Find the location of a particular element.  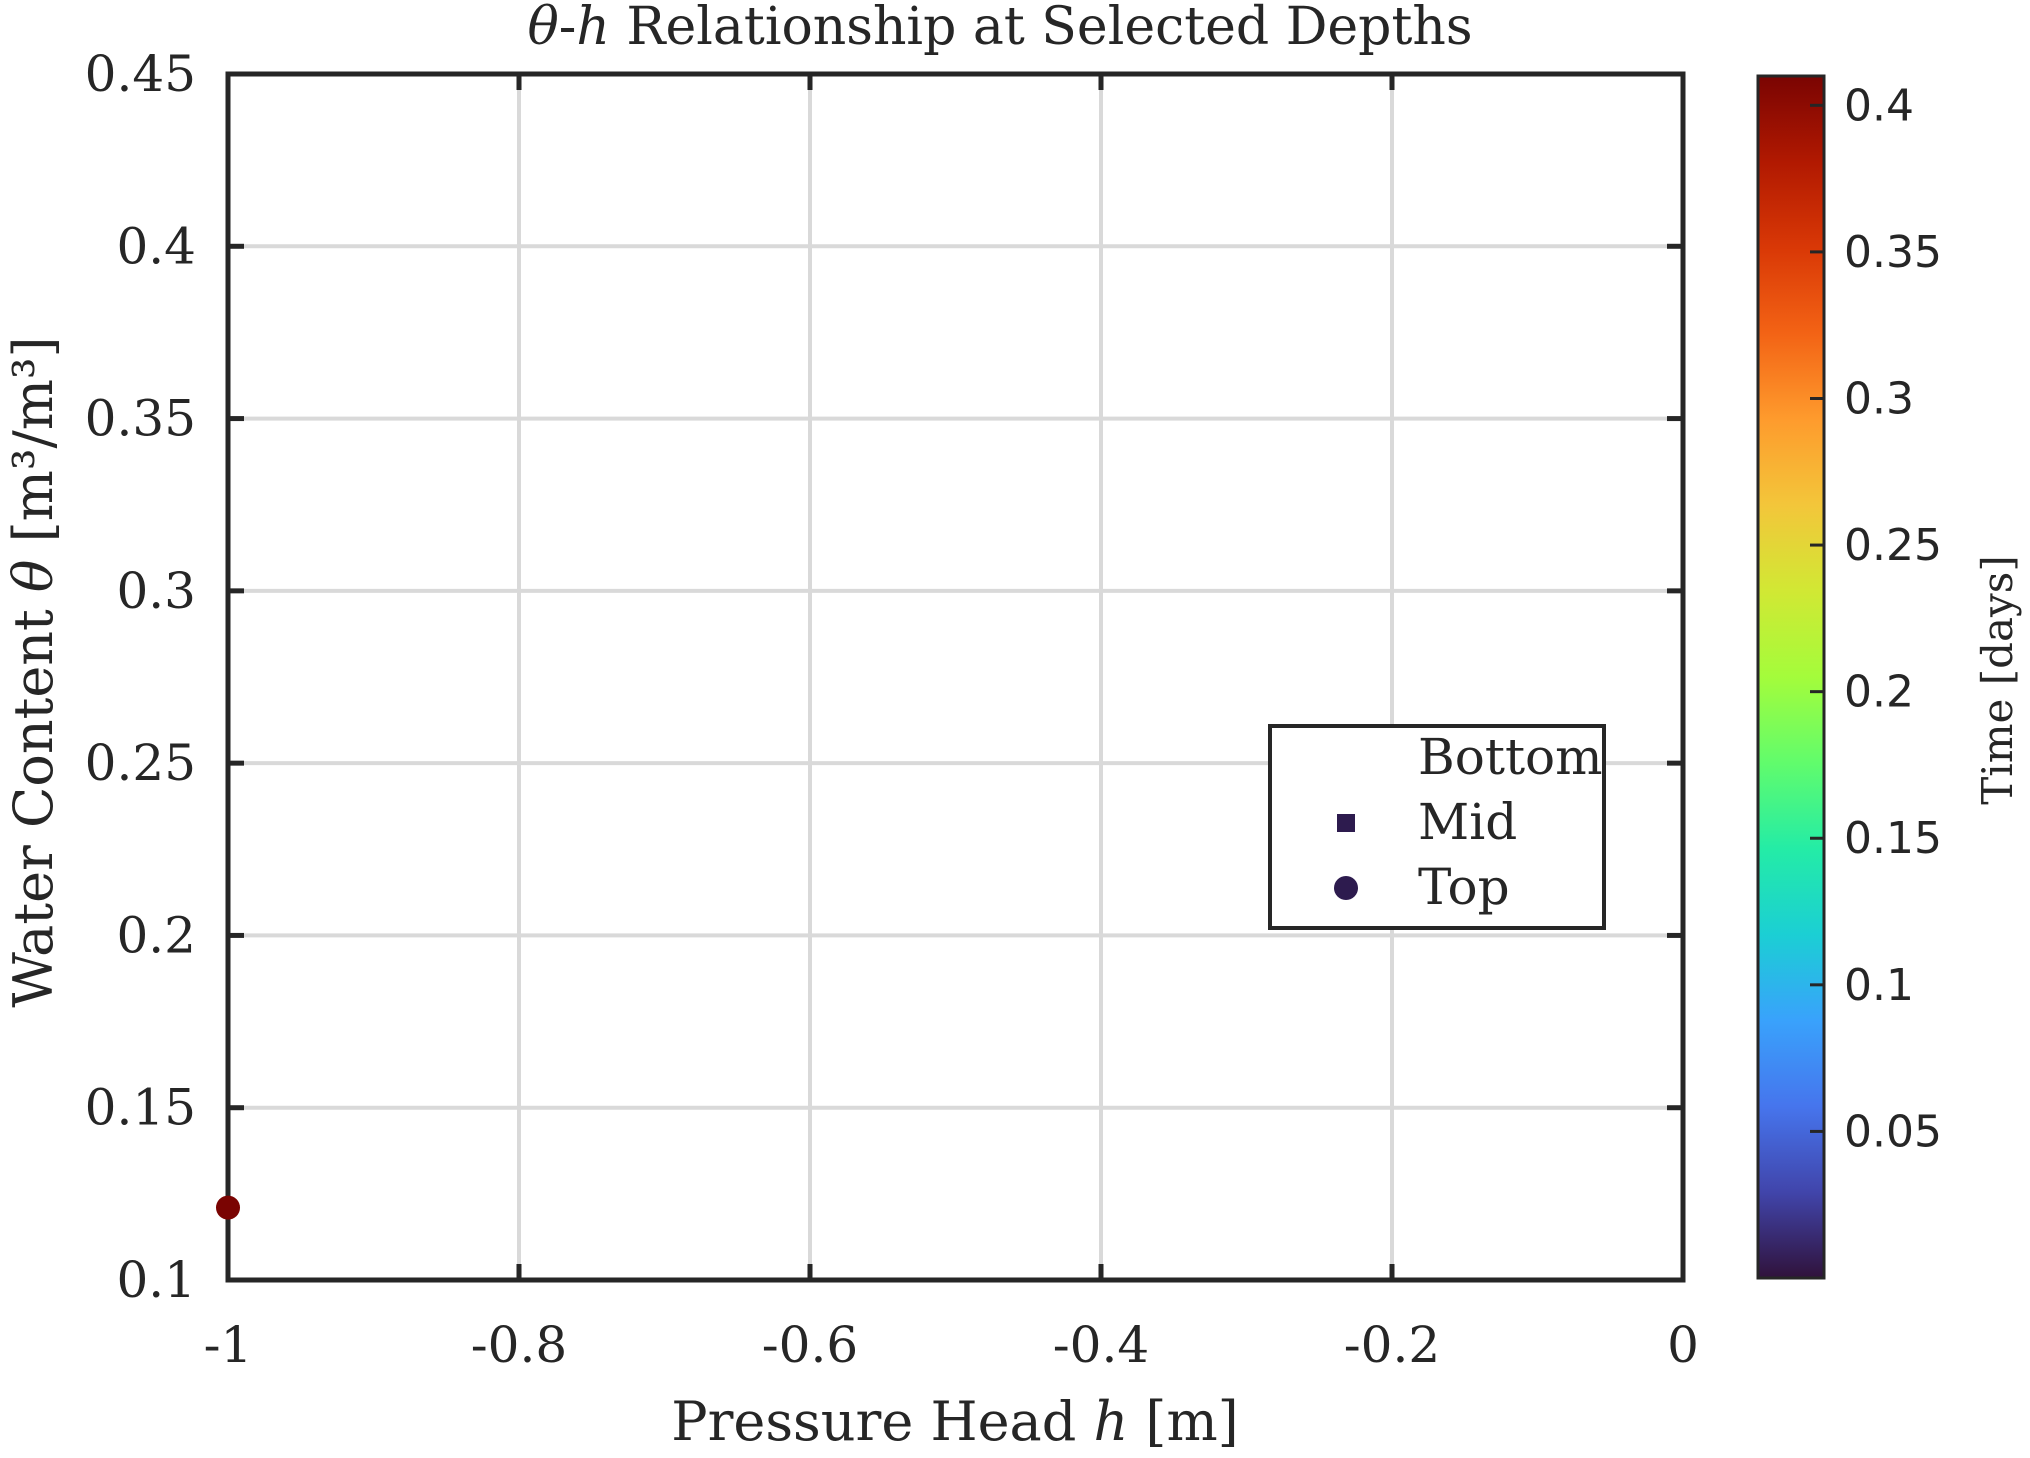

colorbar: 0.05 0.1 0.15 0.2 0.25 0.3 0.35 0.4 Time [days] is located at coordinates (1889, 677).